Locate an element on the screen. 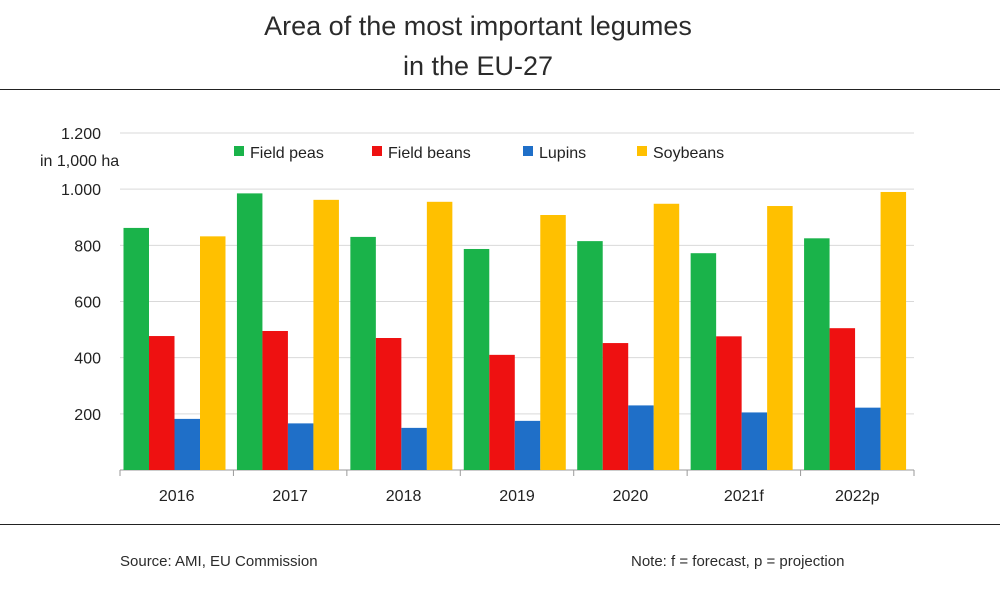 The height and width of the screenshot is (589, 1000). bottom-divider is located at coordinates (500, 524).